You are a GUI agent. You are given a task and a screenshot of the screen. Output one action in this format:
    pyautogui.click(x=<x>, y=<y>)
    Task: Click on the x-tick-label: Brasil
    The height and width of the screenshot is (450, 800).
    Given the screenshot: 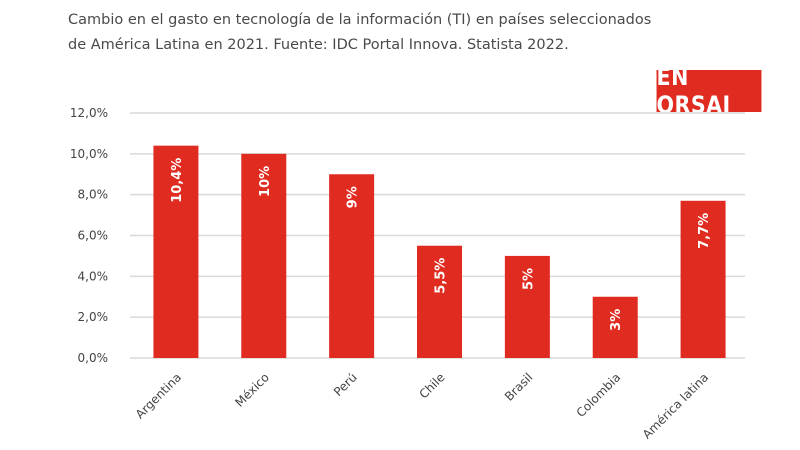 What is the action you would take?
    pyautogui.click(x=519, y=387)
    